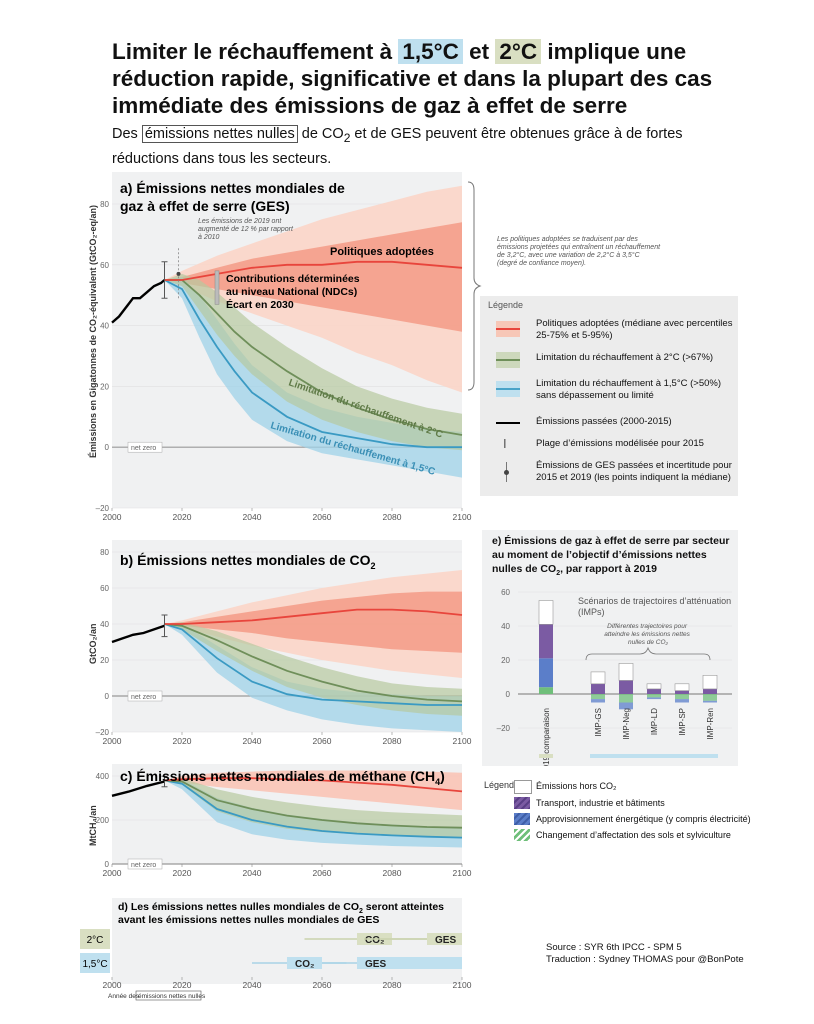 The height and width of the screenshot is (1024, 814). What do you see at coordinates (682, 722) in the screenshot?
I see `category-label: IMP-SP` at bounding box center [682, 722].